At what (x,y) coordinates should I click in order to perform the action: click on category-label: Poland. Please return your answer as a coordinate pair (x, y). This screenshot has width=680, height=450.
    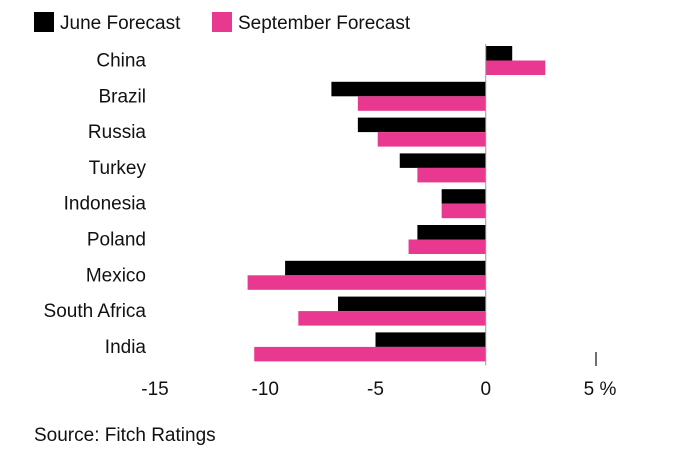
    Looking at the image, I should click on (116, 240).